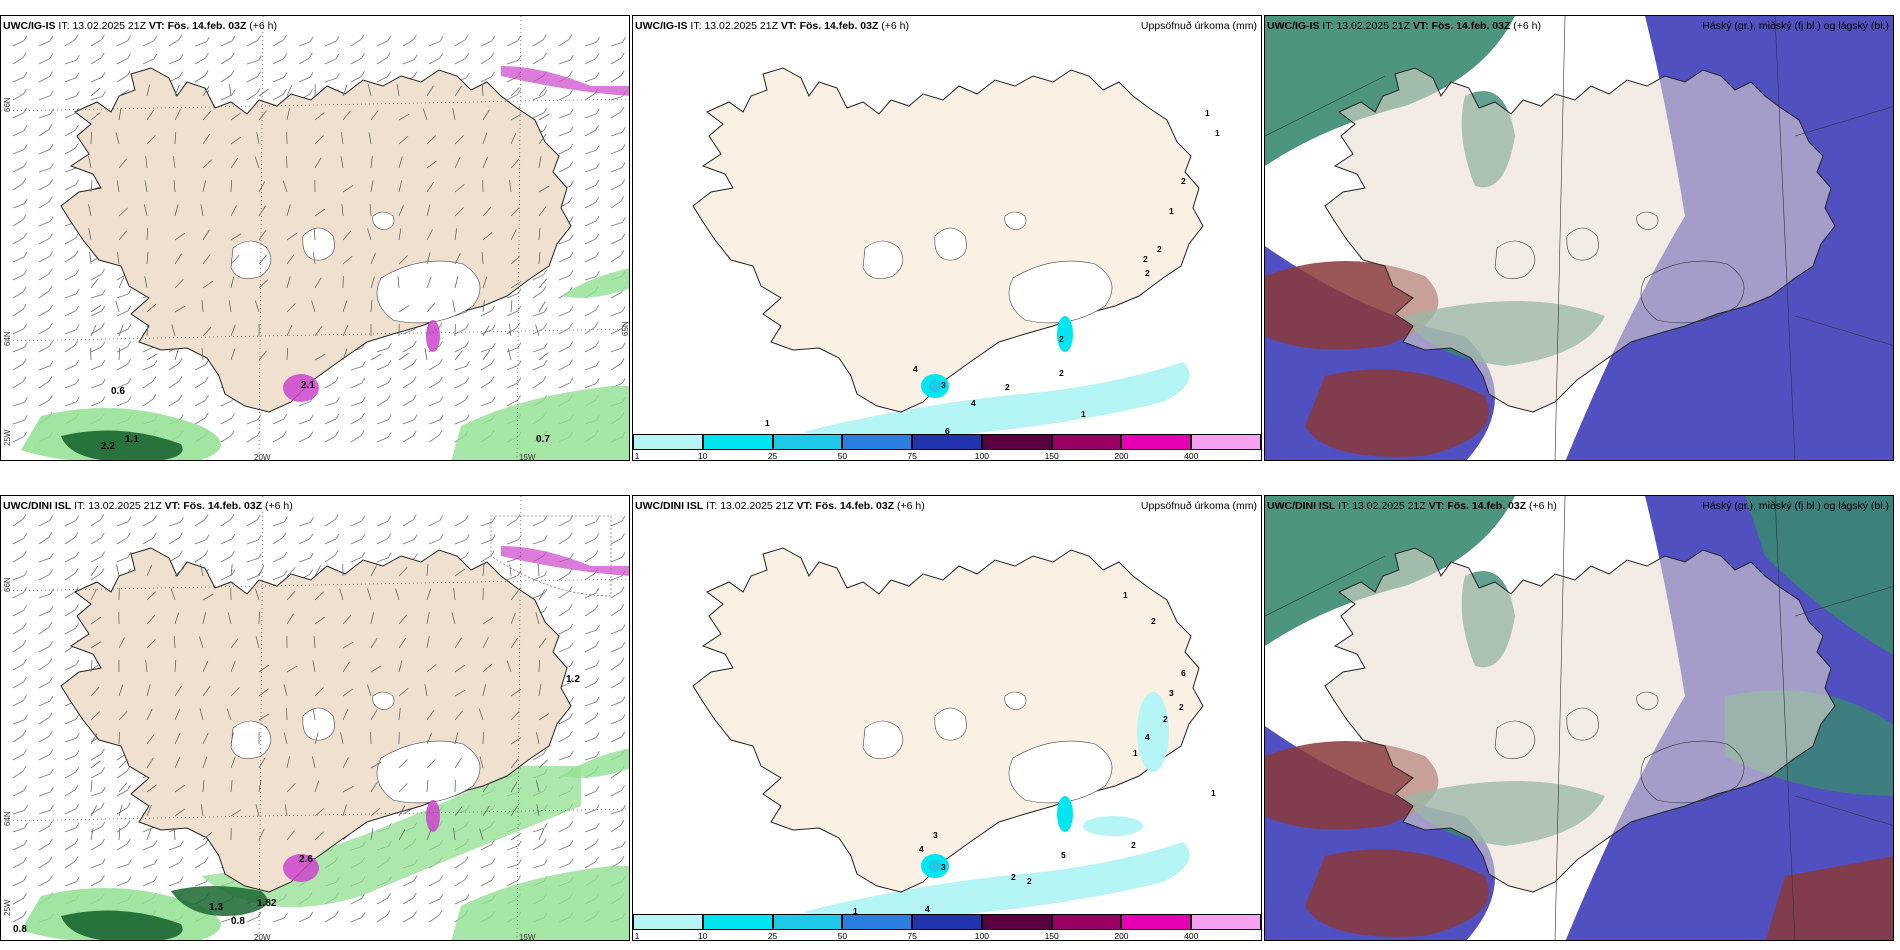  What do you see at coordinates (251, 739) in the screenshot?
I see `glacier` at bounding box center [251, 739].